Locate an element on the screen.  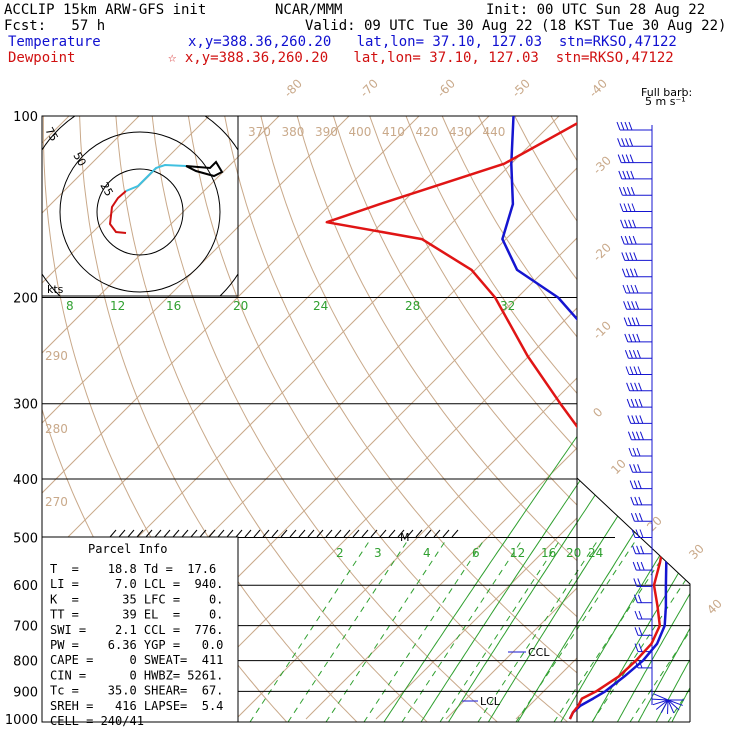
hodograph-ring-label: 75 is located at coordinates (51, 134).